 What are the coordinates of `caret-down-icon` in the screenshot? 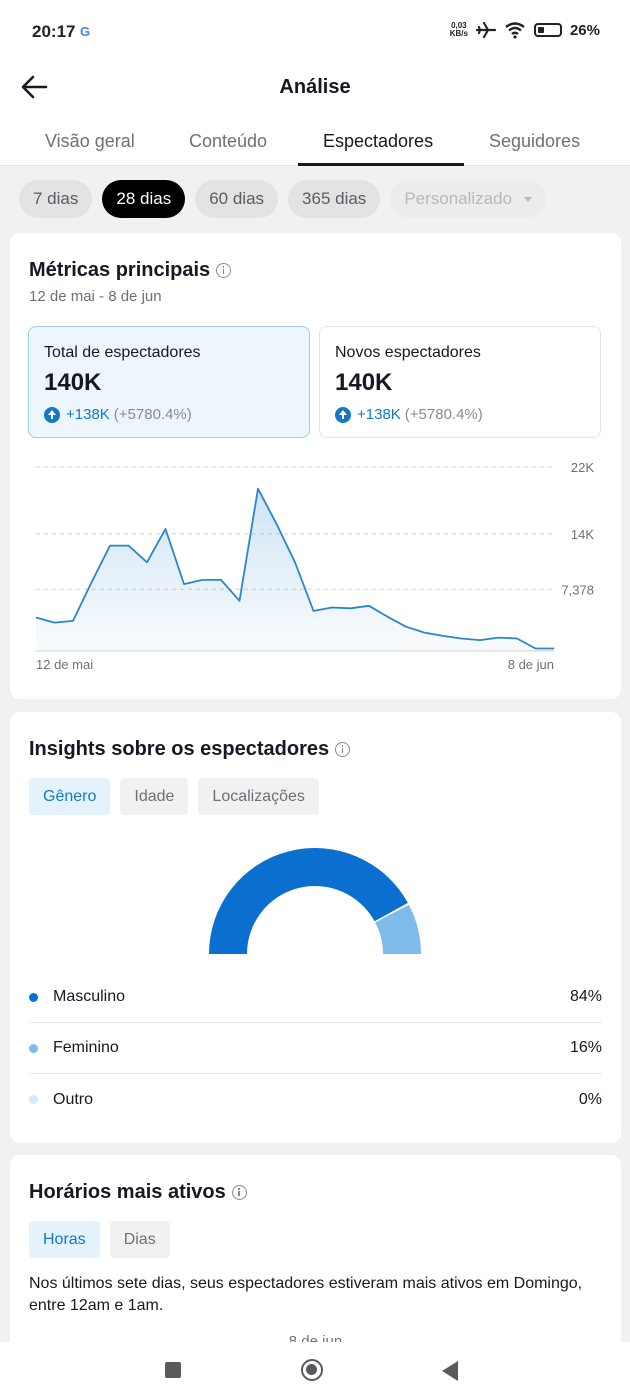 It's located at (528, 199).